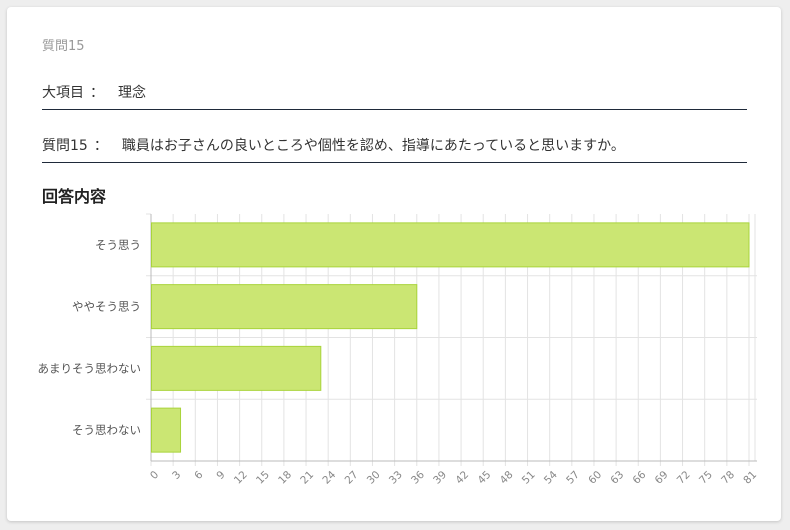 The image size is (790, 530). I want to click on x-tick-label-6: 18, so click(285, 478).